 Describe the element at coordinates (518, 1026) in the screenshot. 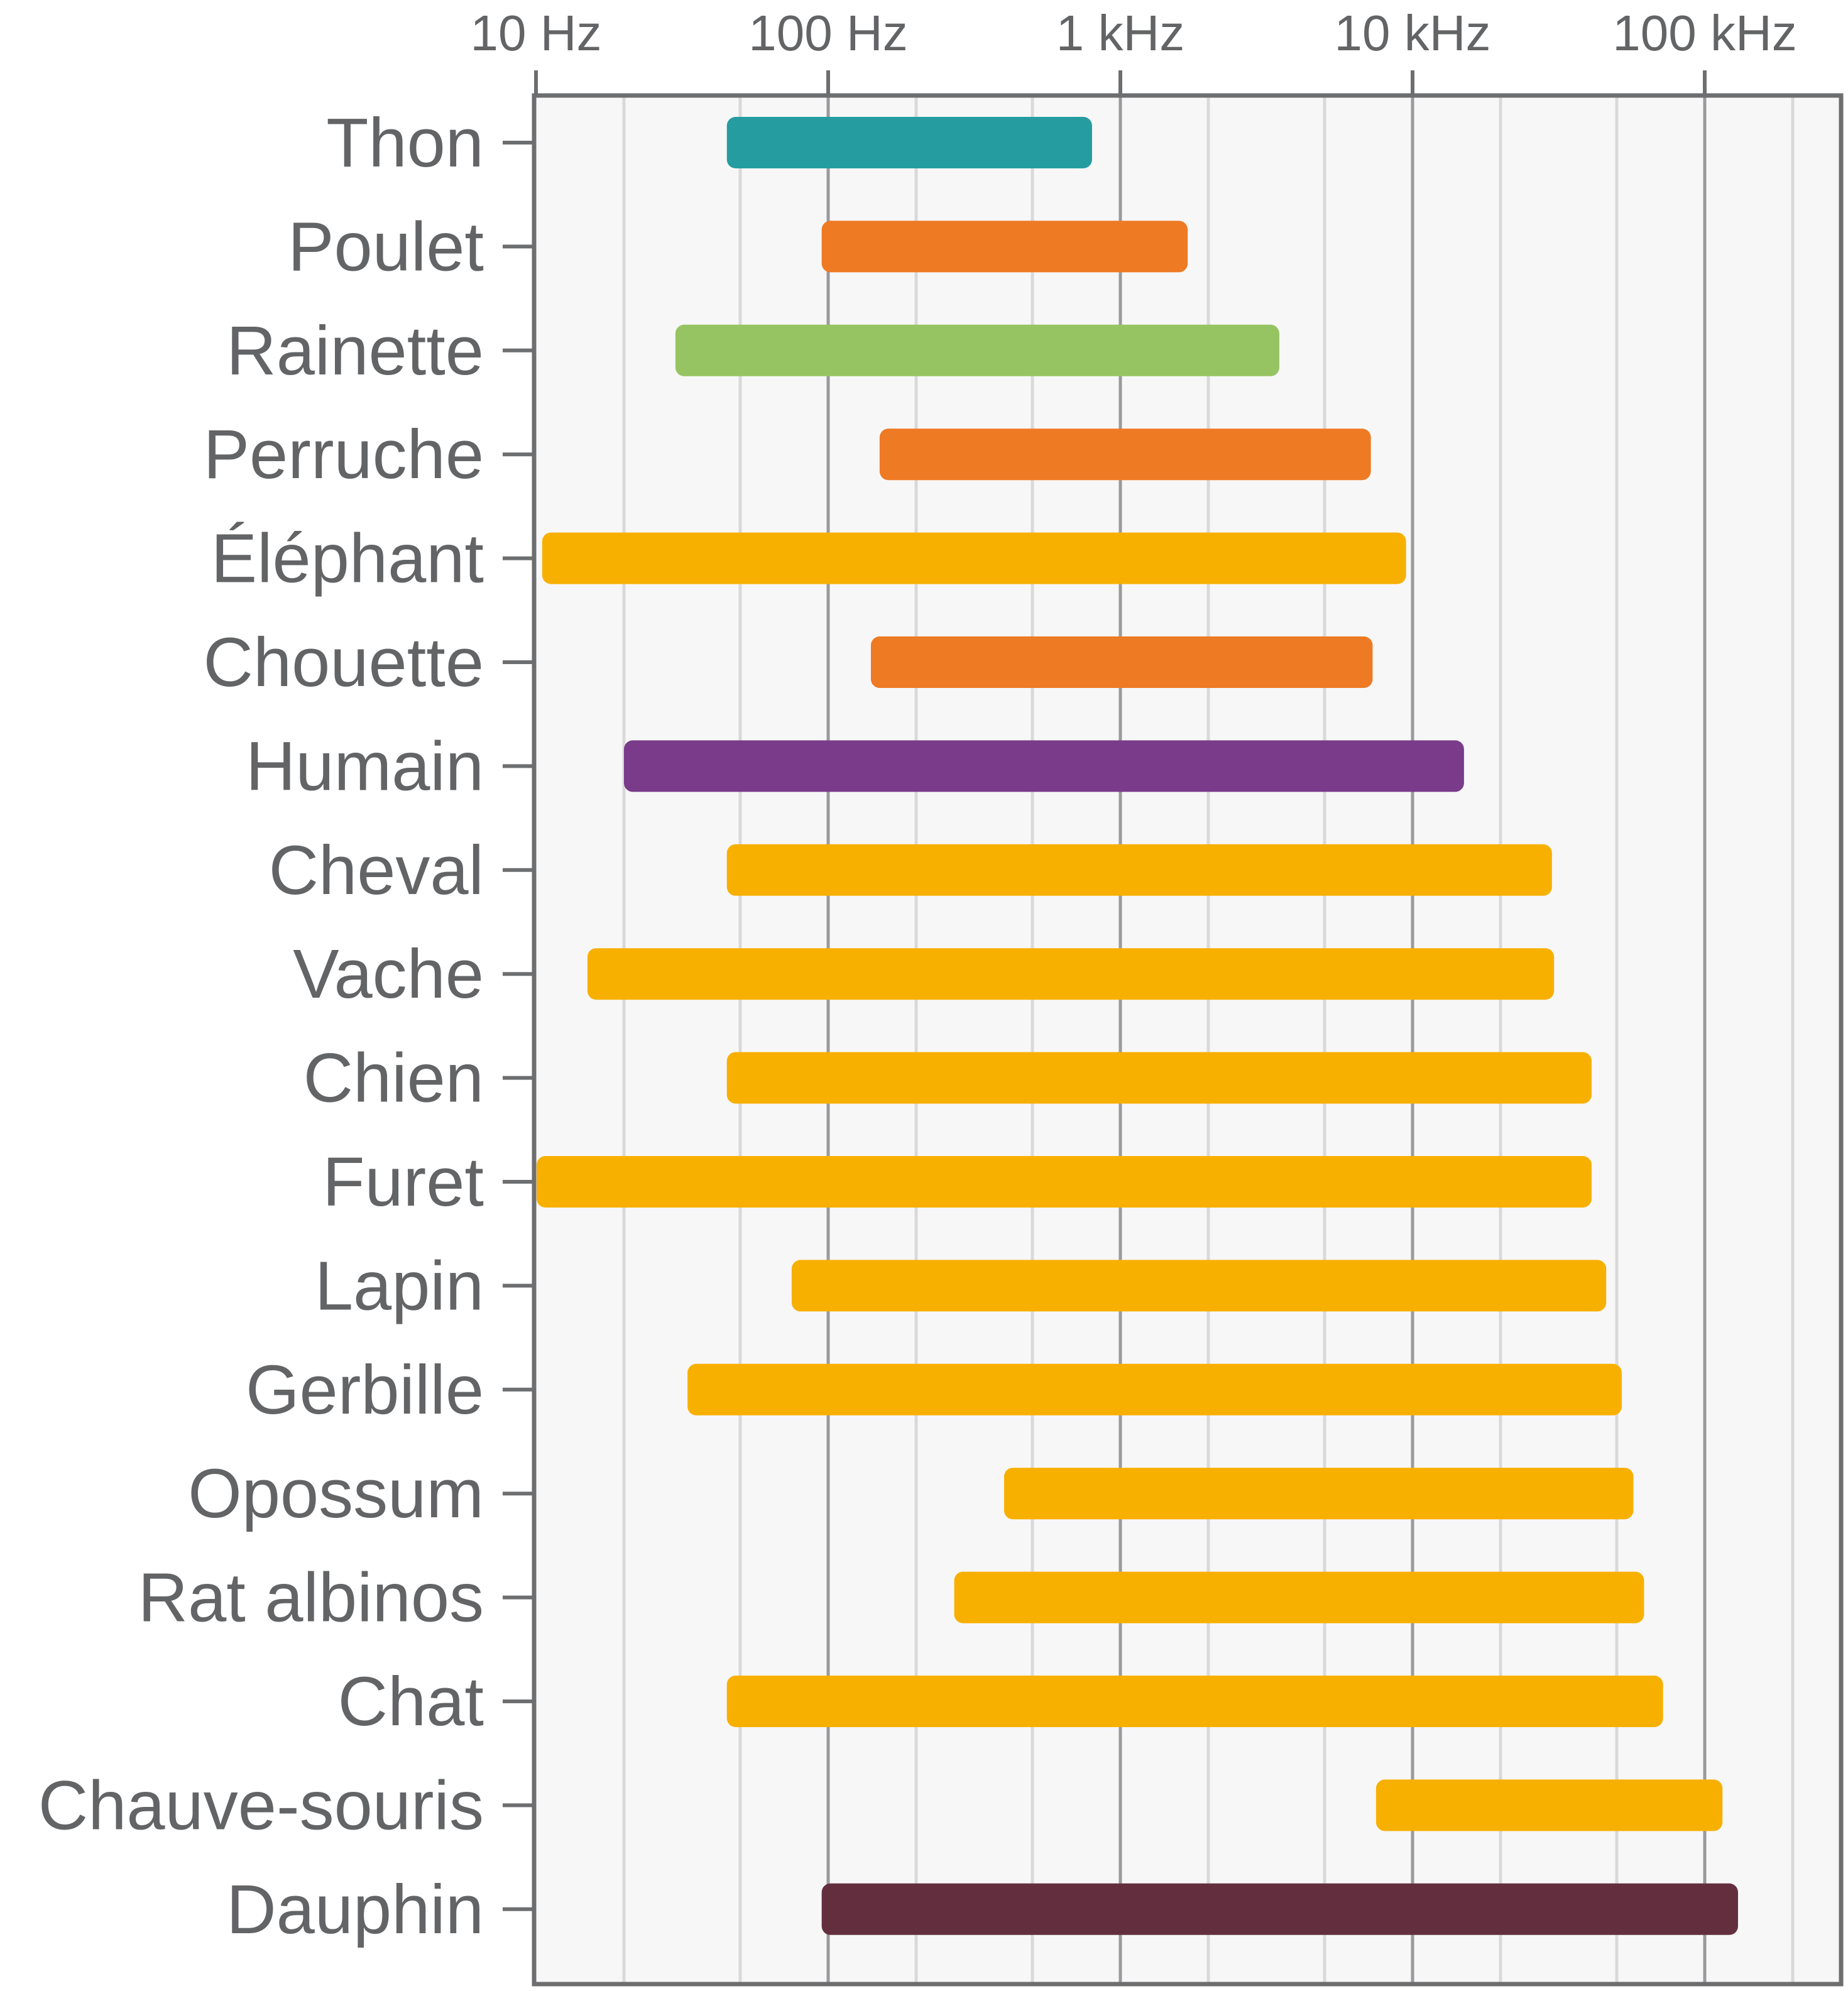

I see `y-ticks` at that location.